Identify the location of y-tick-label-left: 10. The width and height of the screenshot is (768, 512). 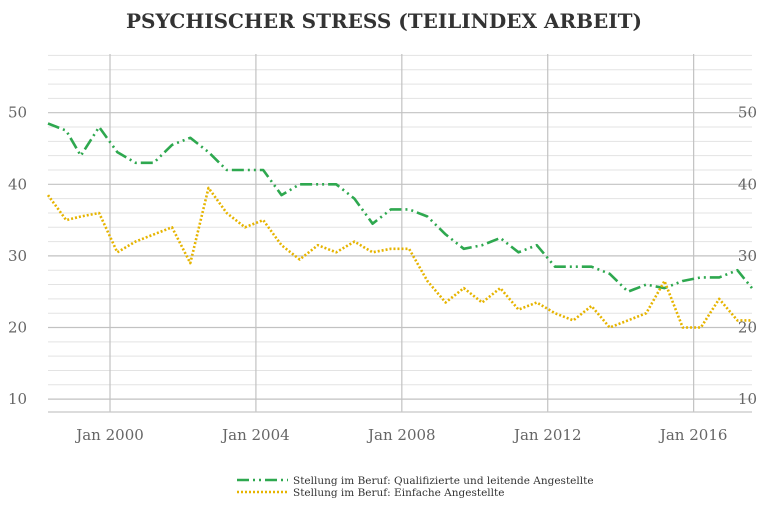
(17, 399).